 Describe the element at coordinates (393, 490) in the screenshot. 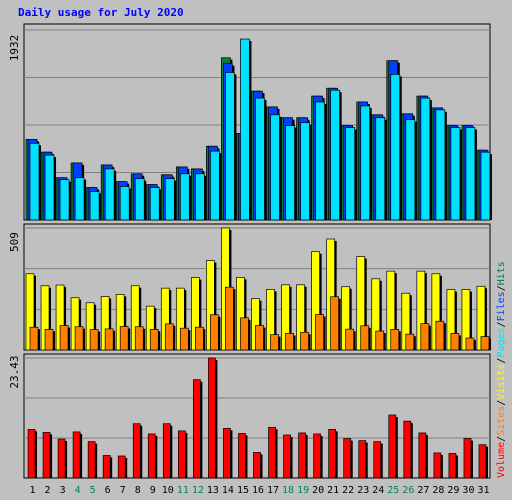

I see `x-tick-label-day-25: 25` at that location.